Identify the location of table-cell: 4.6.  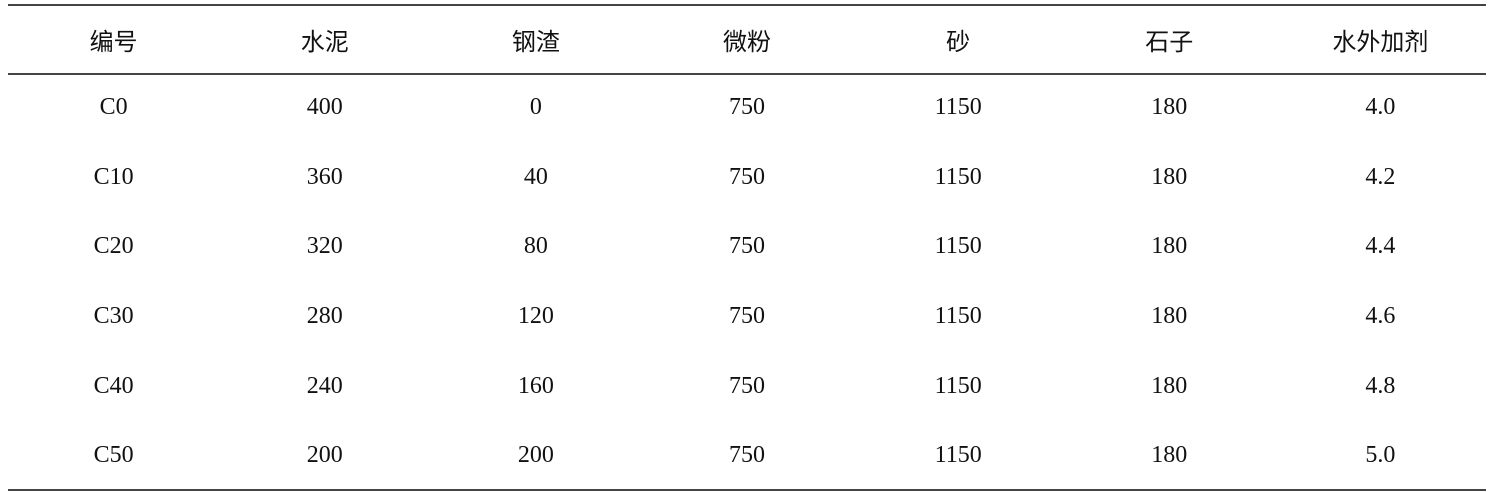
(1380, 316).